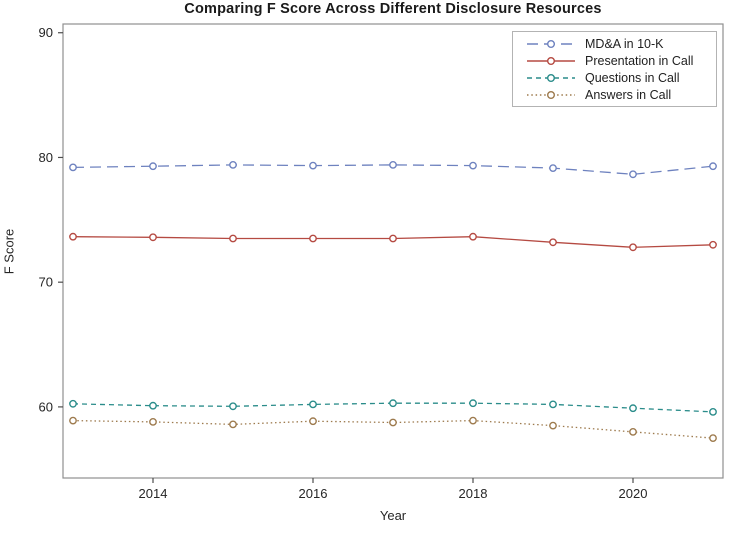 The width and height of the screenshot is (730, 533). I want to click on legend-label: Answers in Call, so click(628, 94).